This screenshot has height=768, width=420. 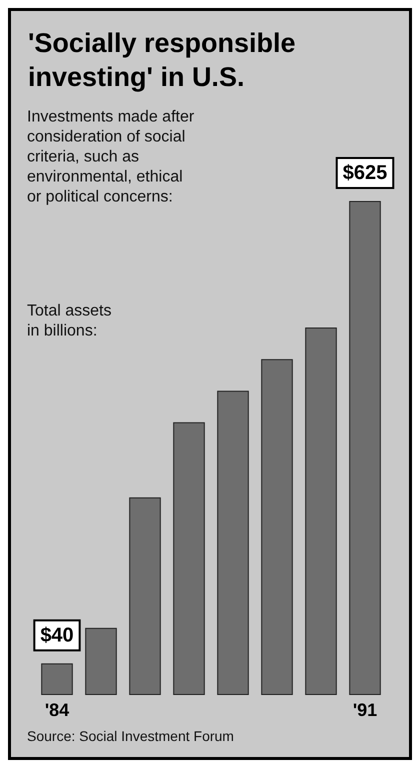 I want to click on data-label: $625, so click(x=365, y=173).